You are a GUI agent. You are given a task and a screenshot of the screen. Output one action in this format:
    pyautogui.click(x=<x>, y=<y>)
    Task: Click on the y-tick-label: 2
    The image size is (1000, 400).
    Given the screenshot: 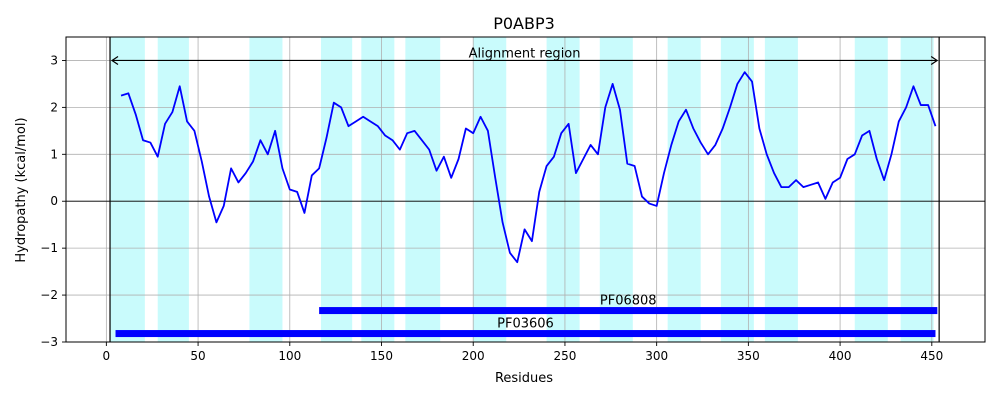 What is the action you would take?
    pyautogui.click(x=54, y=107)
    